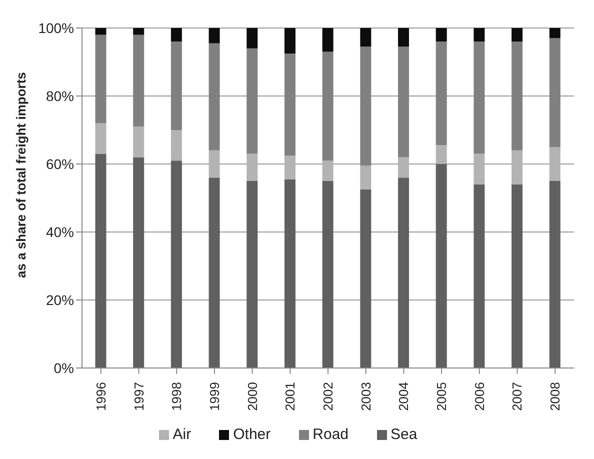 The height and width of the screenshot is (459, 594). I want to click on x-tick-label: 2006, so click(479, 396).